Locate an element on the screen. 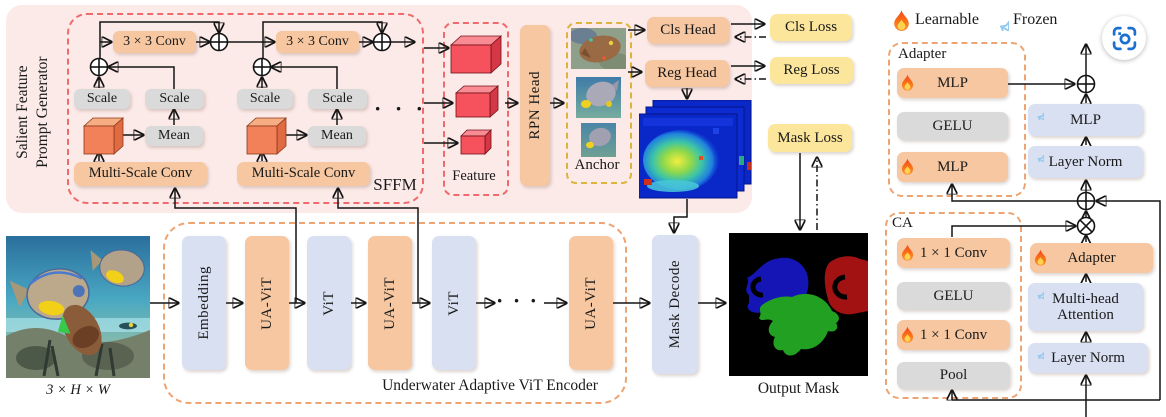  mask-loss-node: Mask Loss is located at coordinates (810, 138).